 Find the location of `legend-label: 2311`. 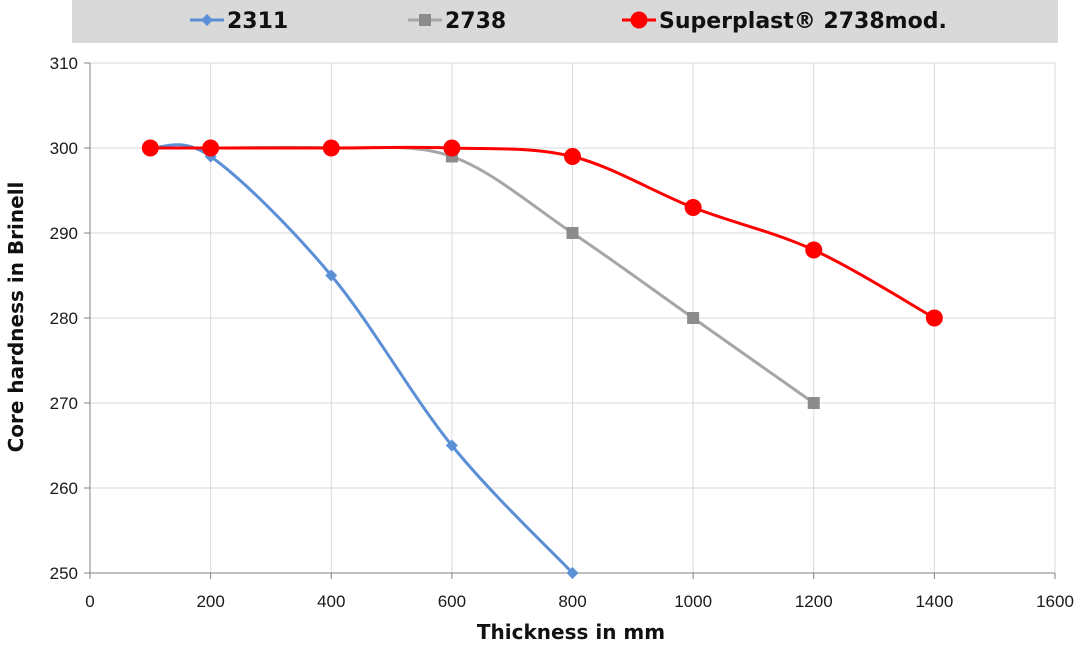

legend-label: 2311 is located at coordinates (257, 21).